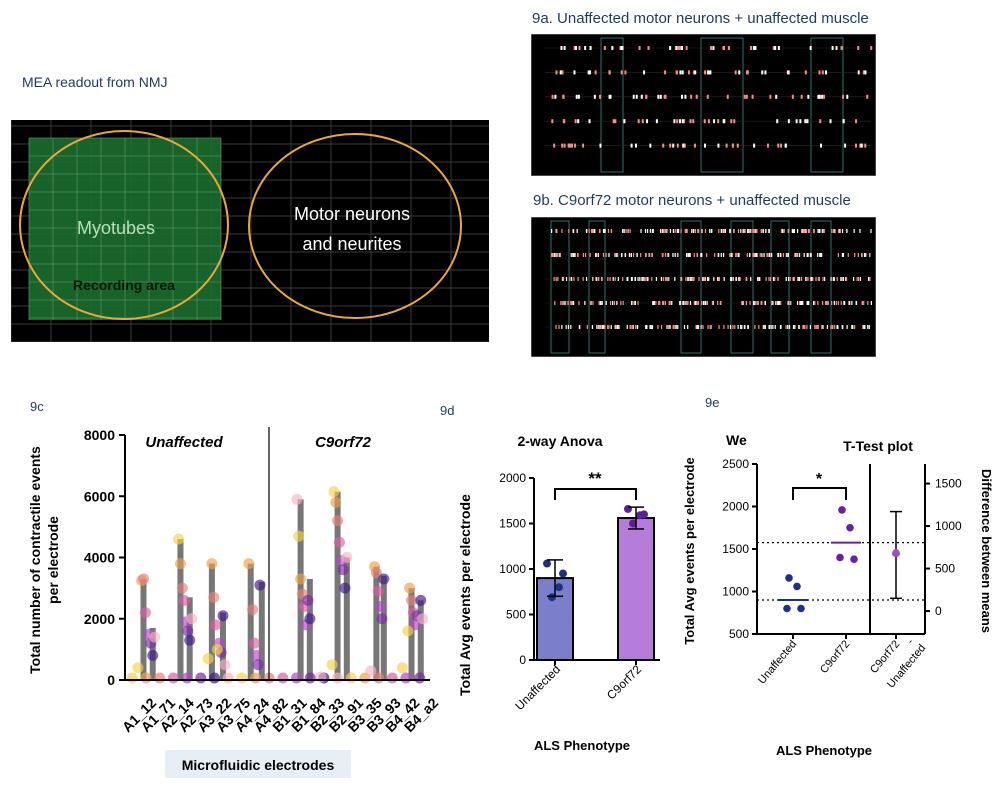  Describe the element at coordinates (516, 615) in the screenshot. I see `y-tick-label-9d: 500` at that location.